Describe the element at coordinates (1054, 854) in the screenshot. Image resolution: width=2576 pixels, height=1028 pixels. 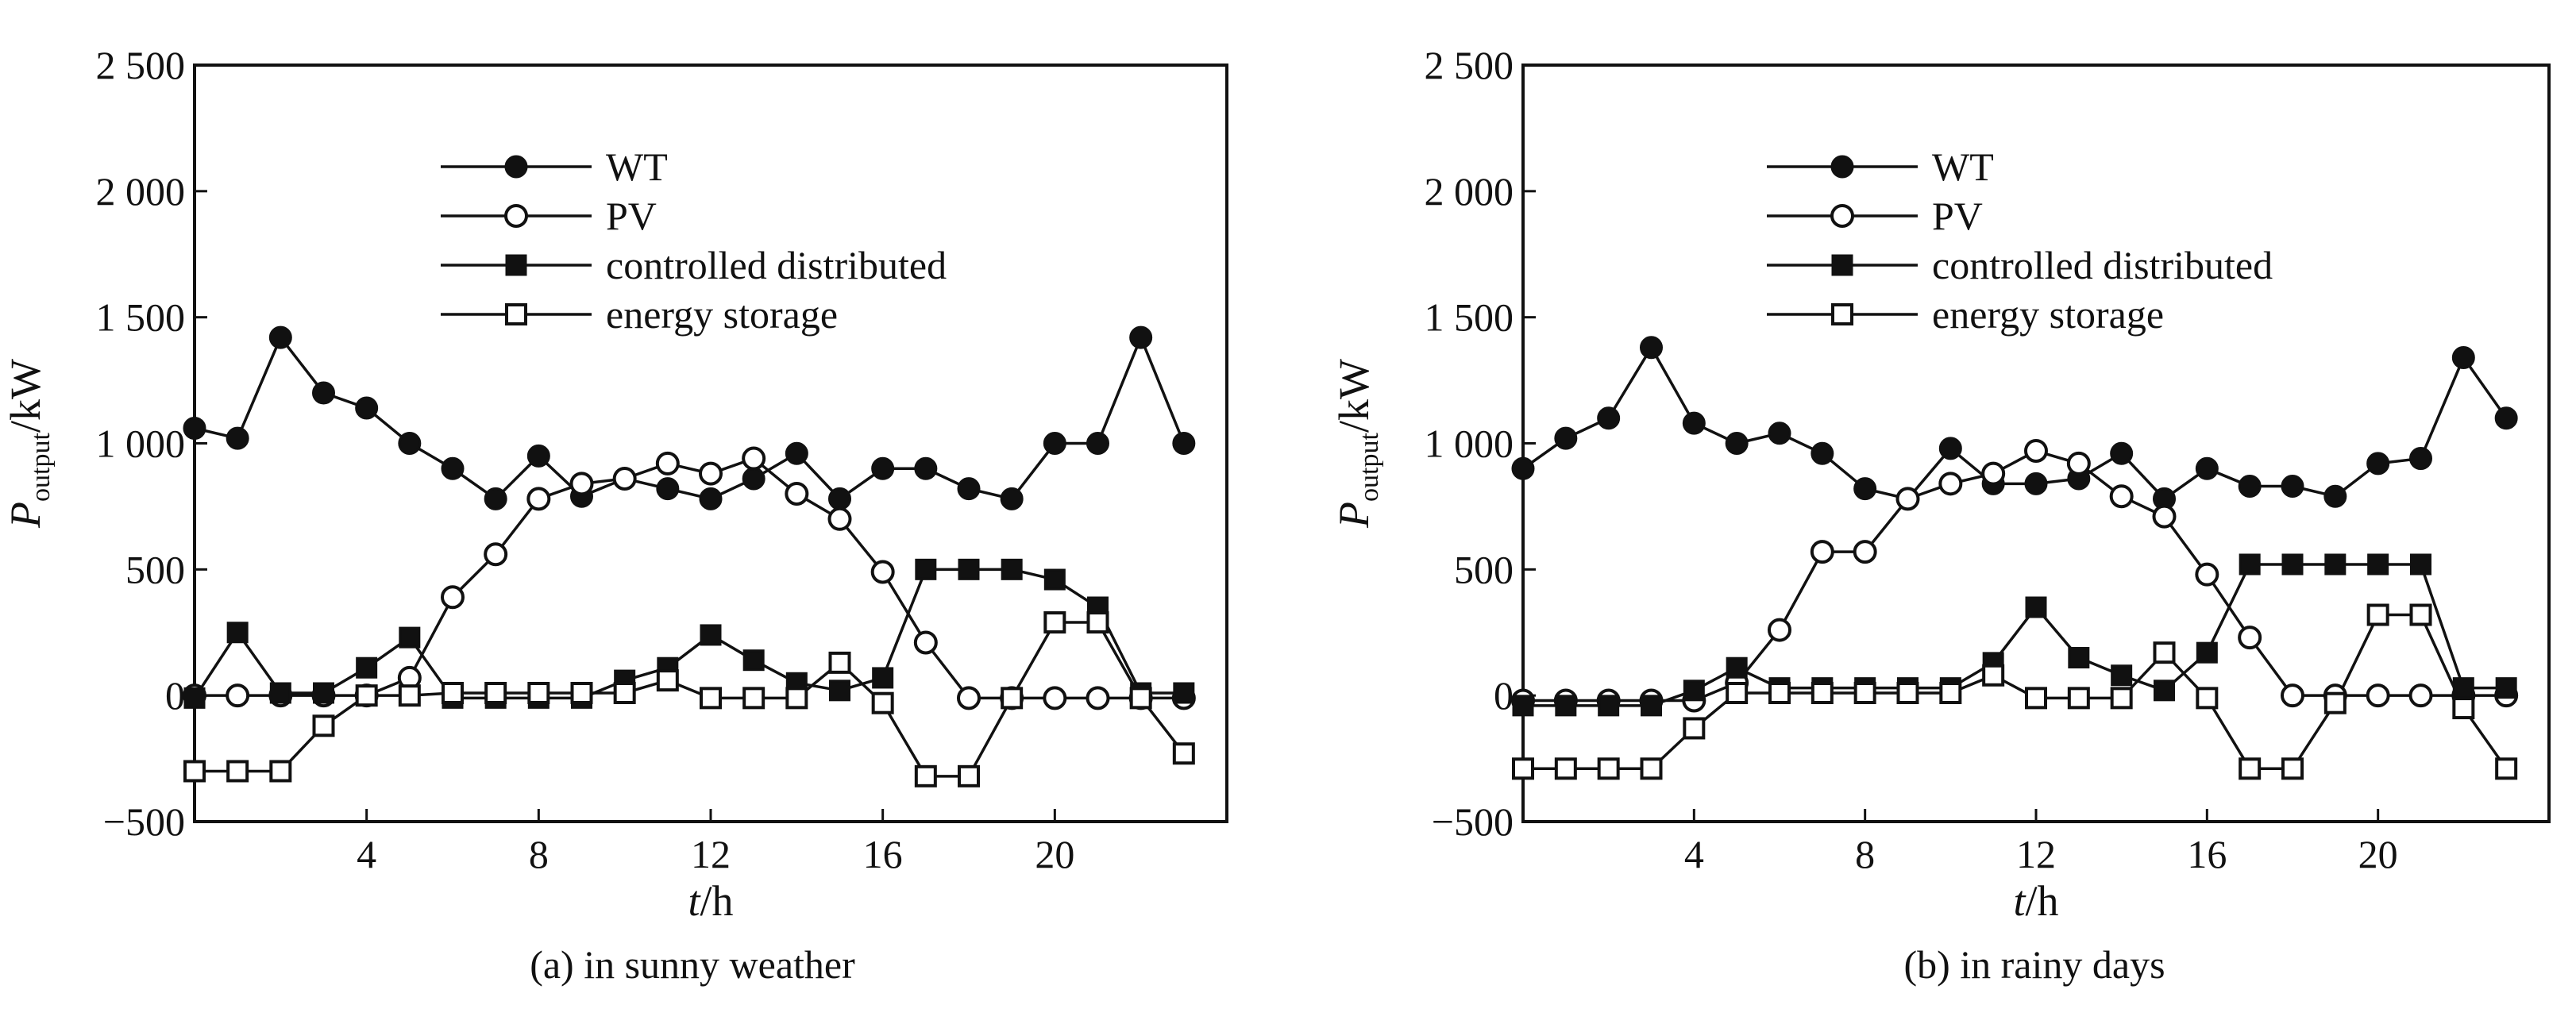
I see `x-tick-label: 20` at that location.